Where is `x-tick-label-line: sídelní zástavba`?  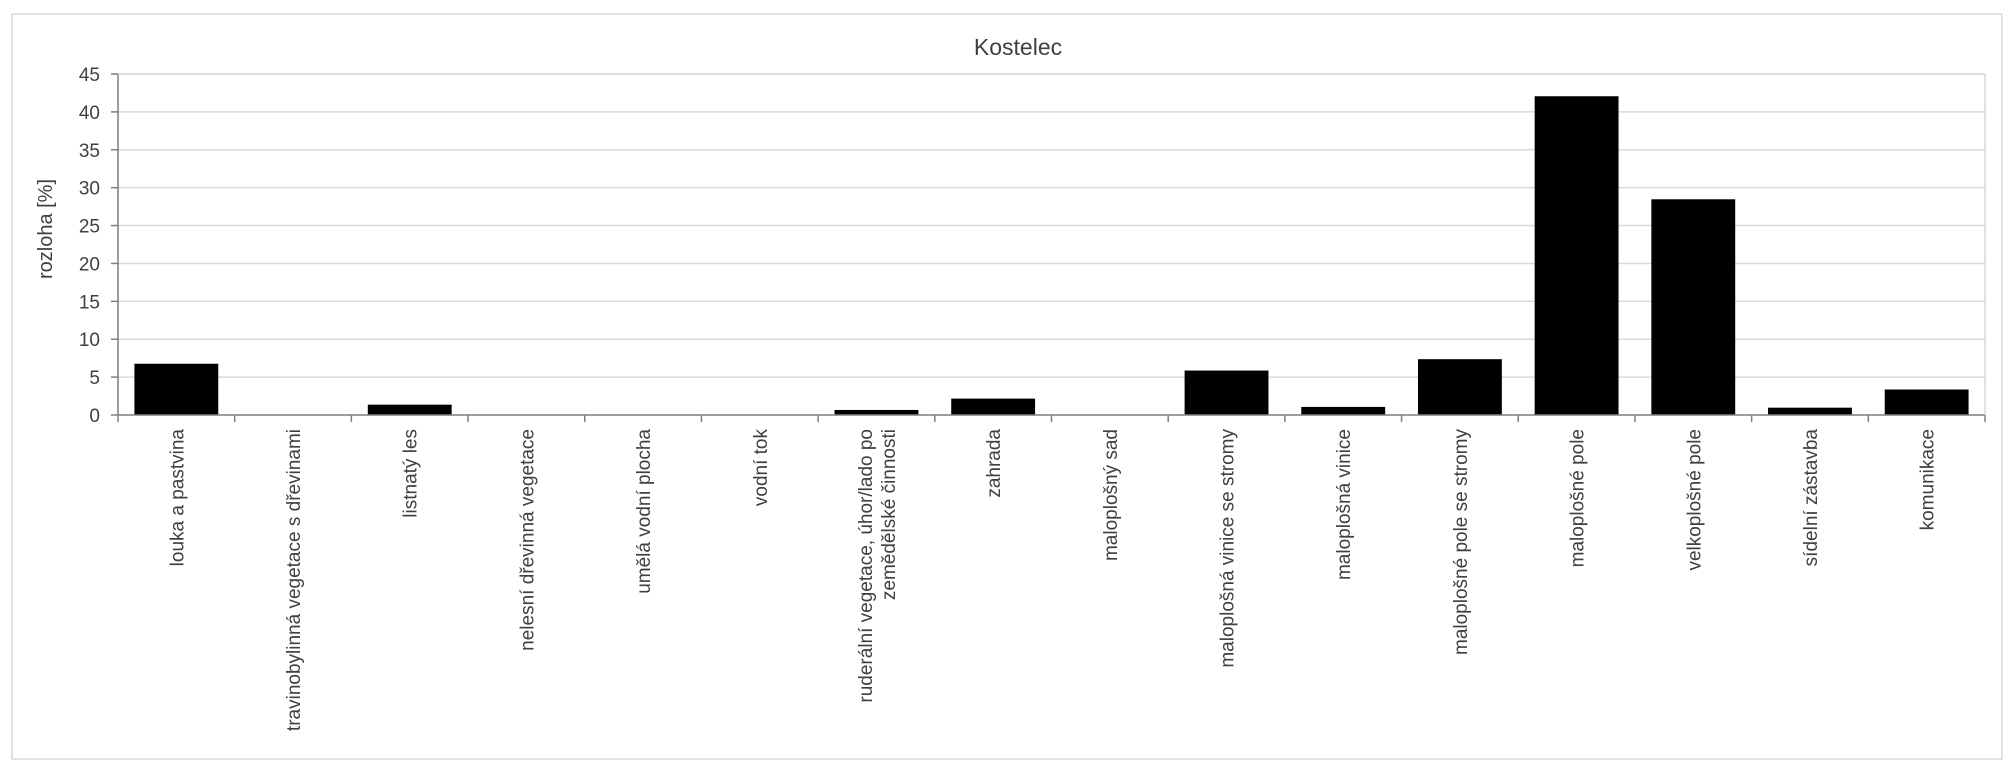
x-tick-label-line: sídelní zástavba is located at coordinates (1811, 498).